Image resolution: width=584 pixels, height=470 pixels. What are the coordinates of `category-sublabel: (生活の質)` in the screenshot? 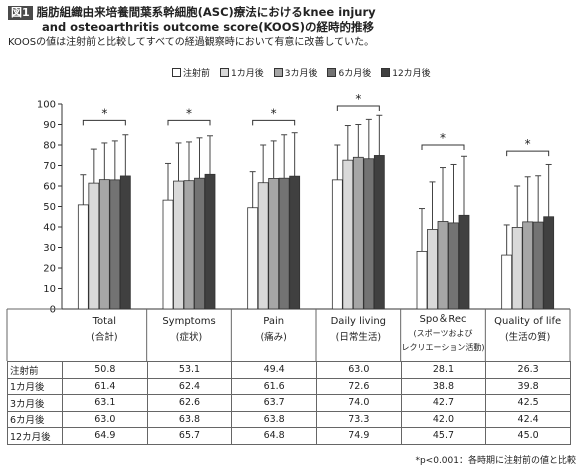 It's located at (527, 337).